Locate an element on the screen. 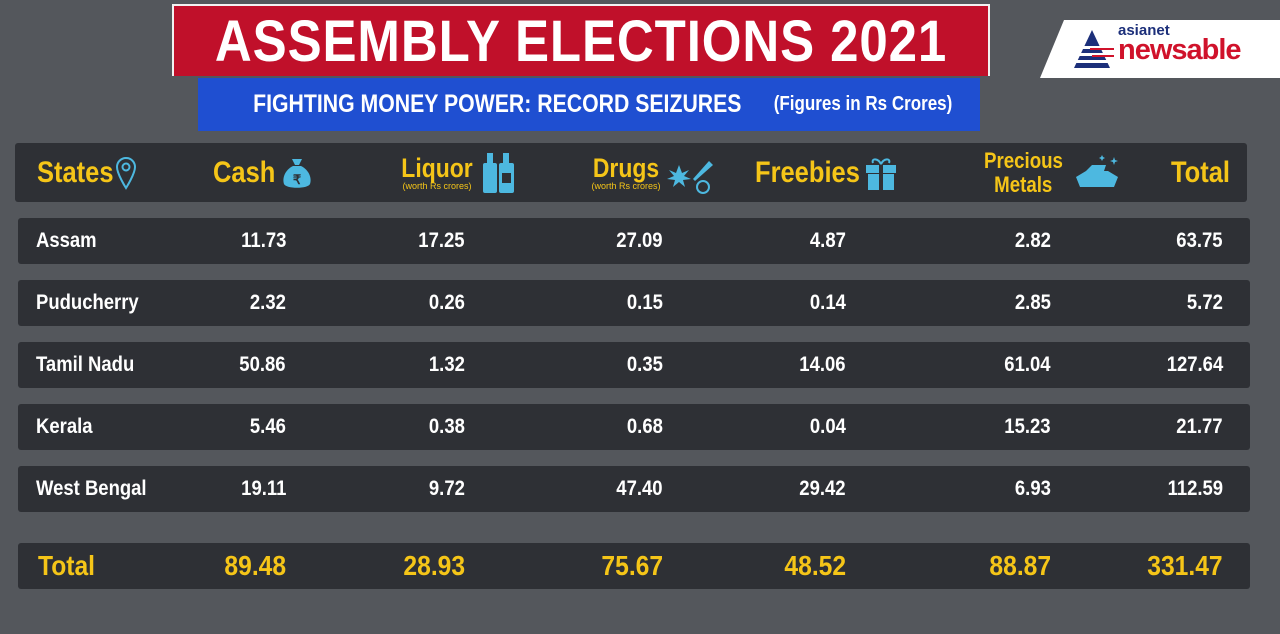 The image size is (1280, 634). gold-bars-icon is located at coordinates (1096, 170).